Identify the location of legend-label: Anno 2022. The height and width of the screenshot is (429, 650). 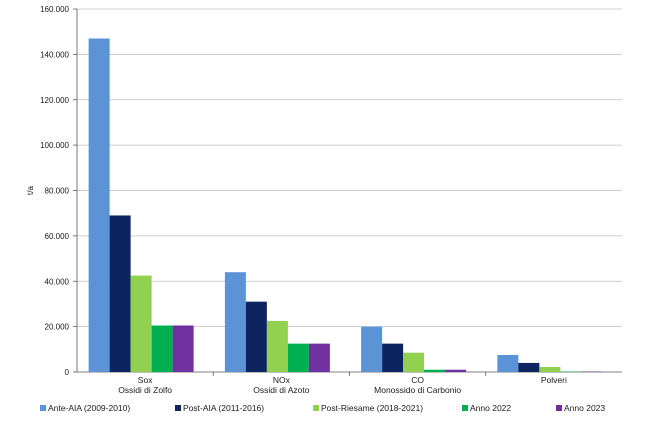
(490, 408).